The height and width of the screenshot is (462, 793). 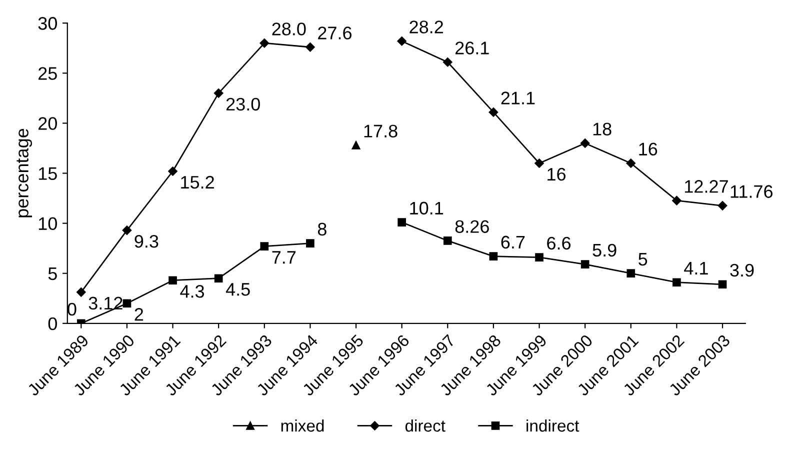 What do you see at coordinates (751, 191) in the screenshot?
I see `data-label: 11.76` at bounding box center [751, 191].